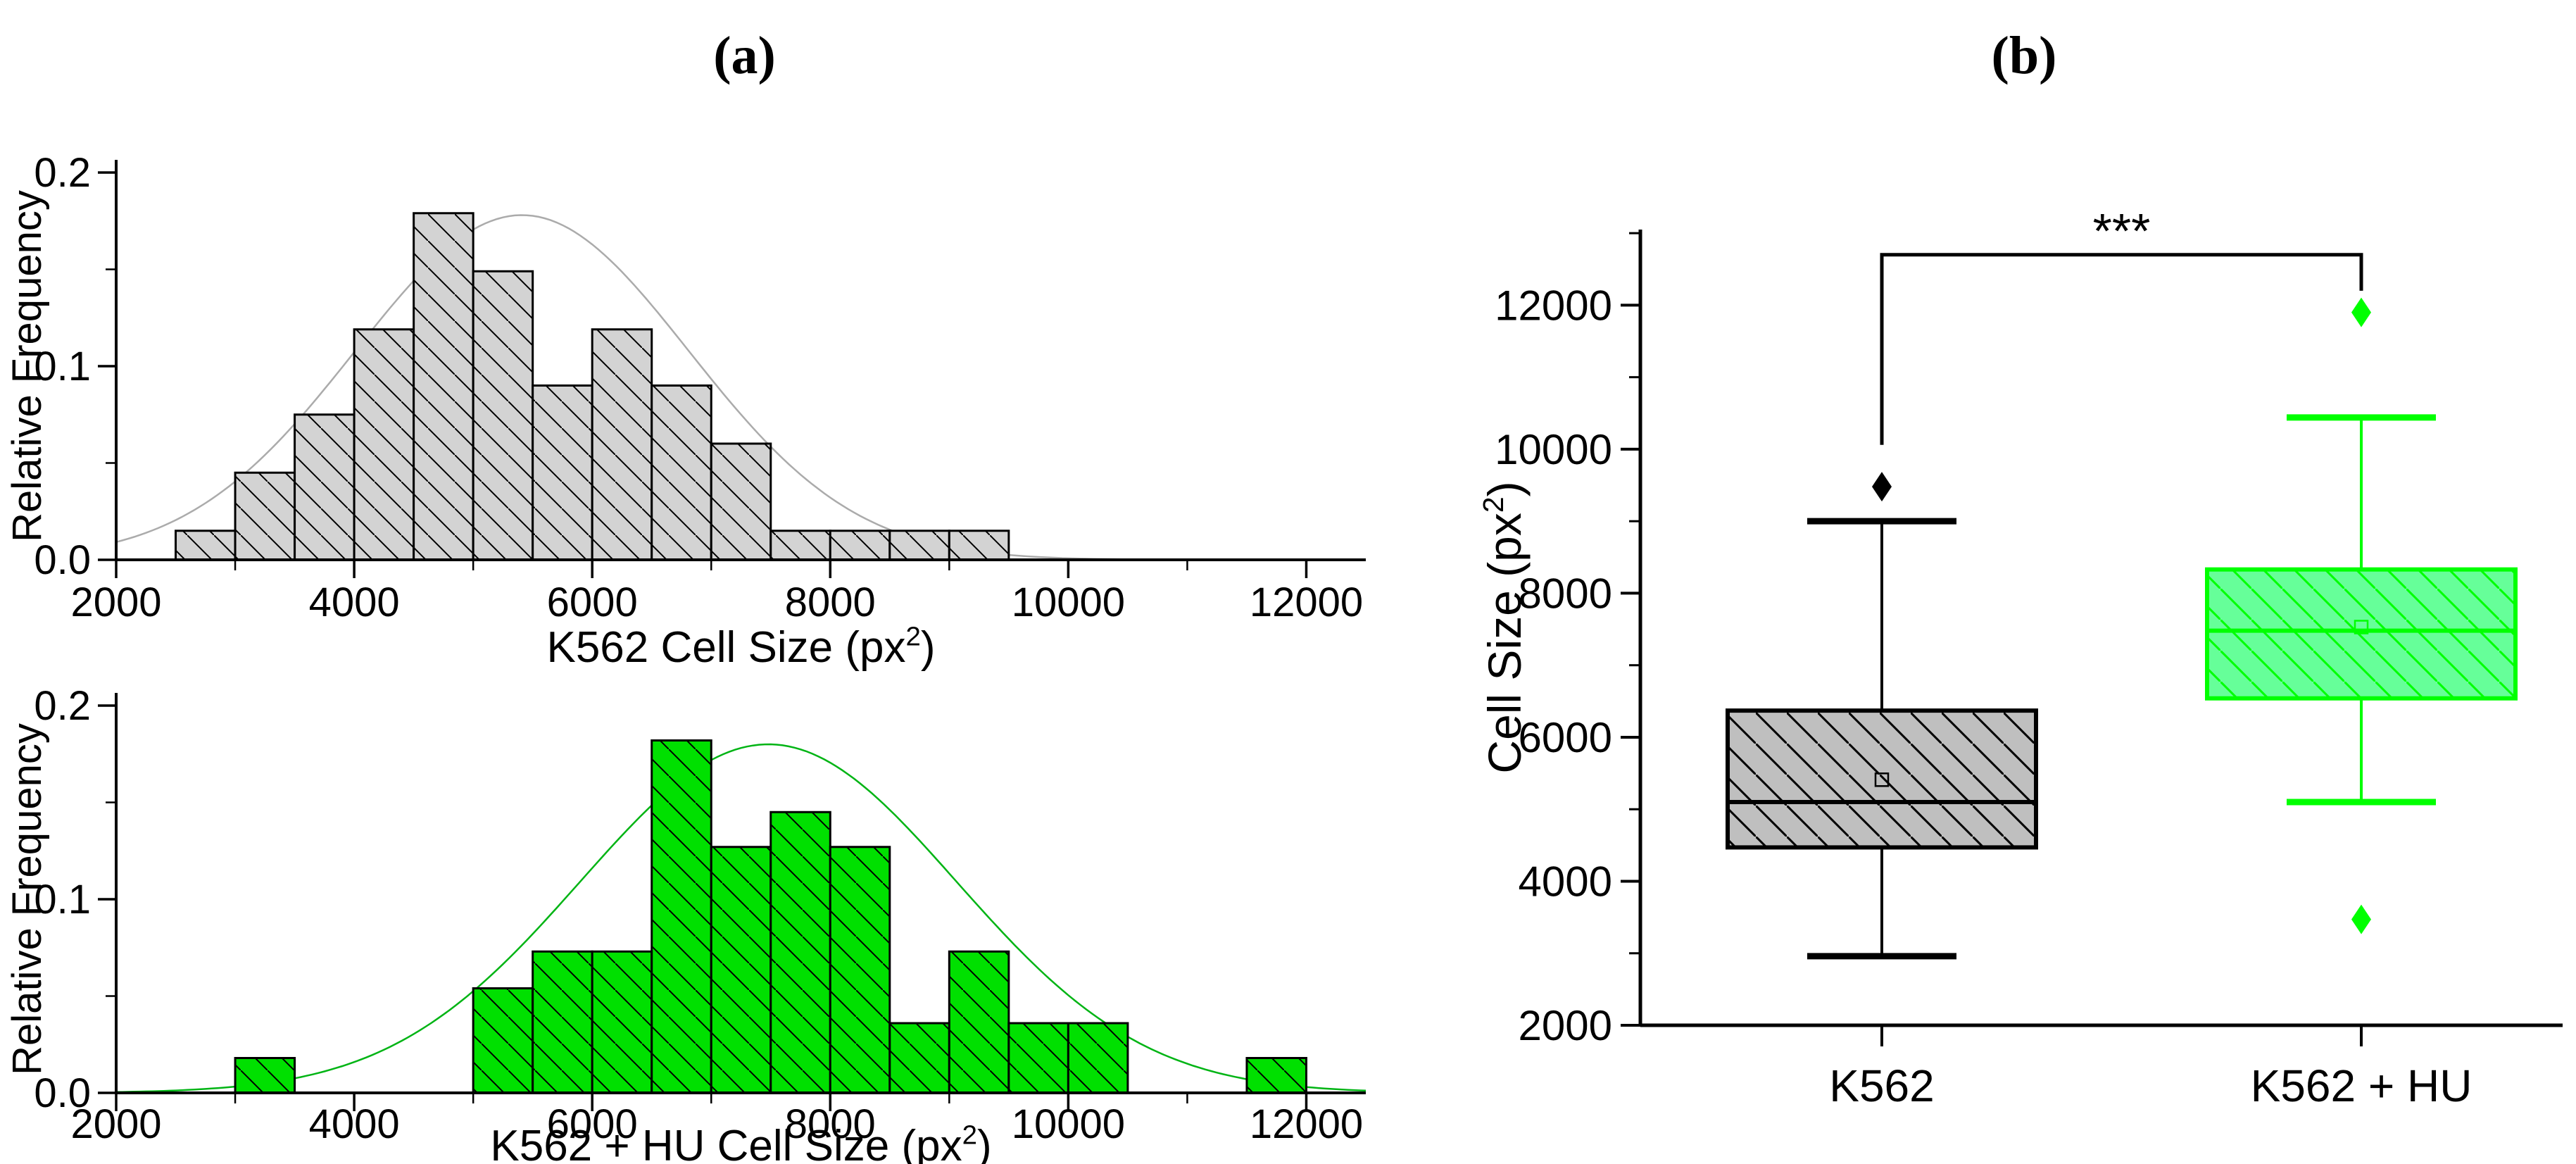 This screenshot has width=2576, height=1164. What do you see at coordinates (1553, 449) in the screenshot?
I see `y-tick-label: 10000` at bounding box center [1553, 449].